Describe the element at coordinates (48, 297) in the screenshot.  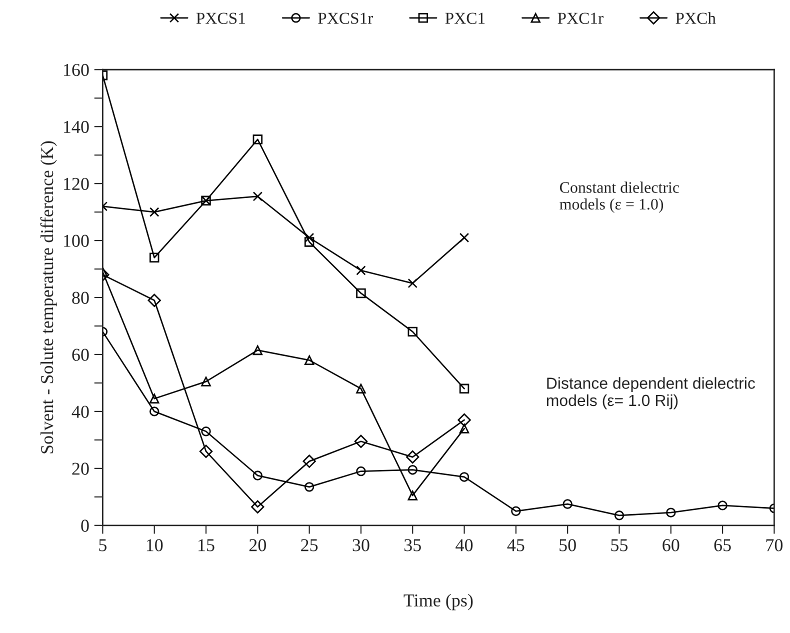
I see `y-axis-title: Solvent - Solute temperature difference (K)` at that location.